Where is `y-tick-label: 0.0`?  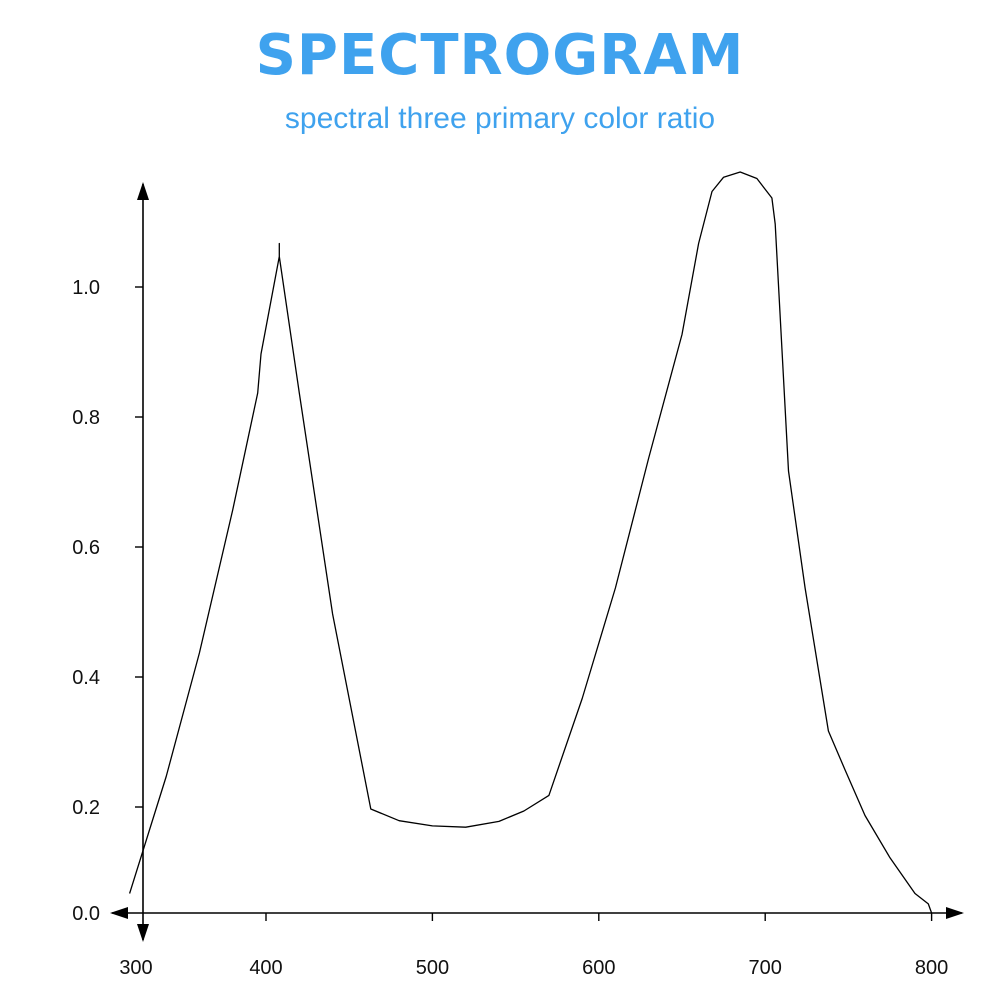 y-tick-label: 0.0 is located at coordinates (86, 914).